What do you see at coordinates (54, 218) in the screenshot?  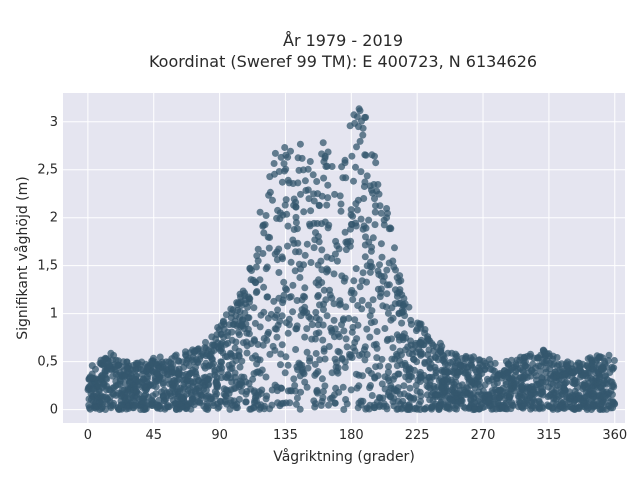 I see `y-tick-label: 2` at bounding box center [54, 218].